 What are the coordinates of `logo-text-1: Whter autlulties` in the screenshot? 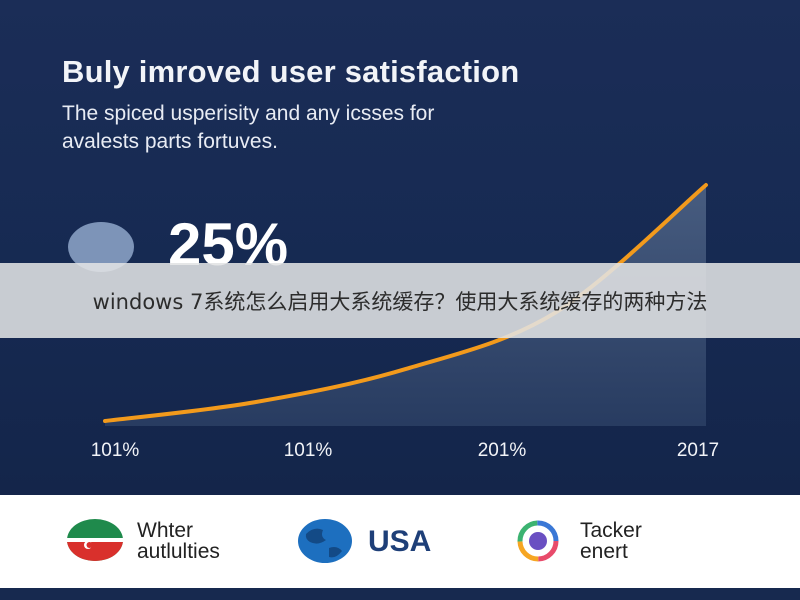 It's located at (178, 541).